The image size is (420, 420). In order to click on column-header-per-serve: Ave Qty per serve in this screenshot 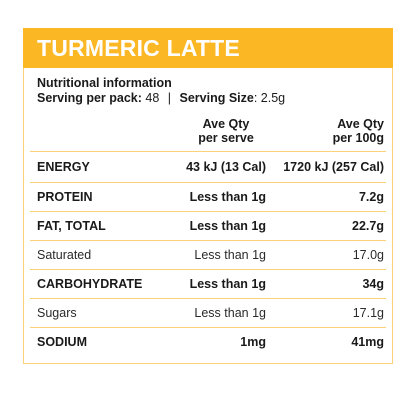, I will do `click(226, 131)`.